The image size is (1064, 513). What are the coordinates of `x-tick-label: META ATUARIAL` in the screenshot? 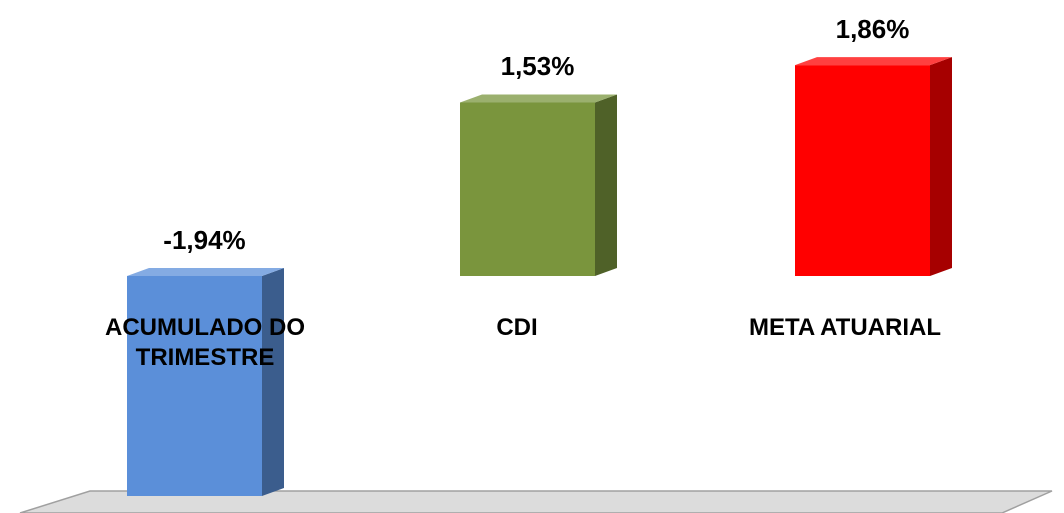 It's located at (845, 327).